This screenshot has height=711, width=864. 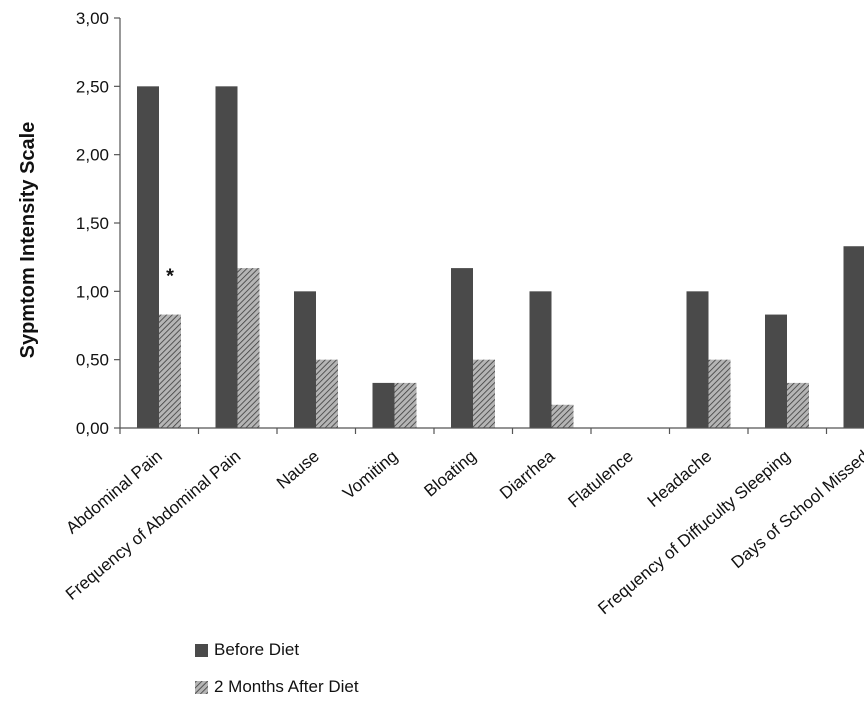 I want to click on y-axis: 0,00 0,50 1,00 1,50 2,00 2,50 3,00, so click(x=98, y=223).